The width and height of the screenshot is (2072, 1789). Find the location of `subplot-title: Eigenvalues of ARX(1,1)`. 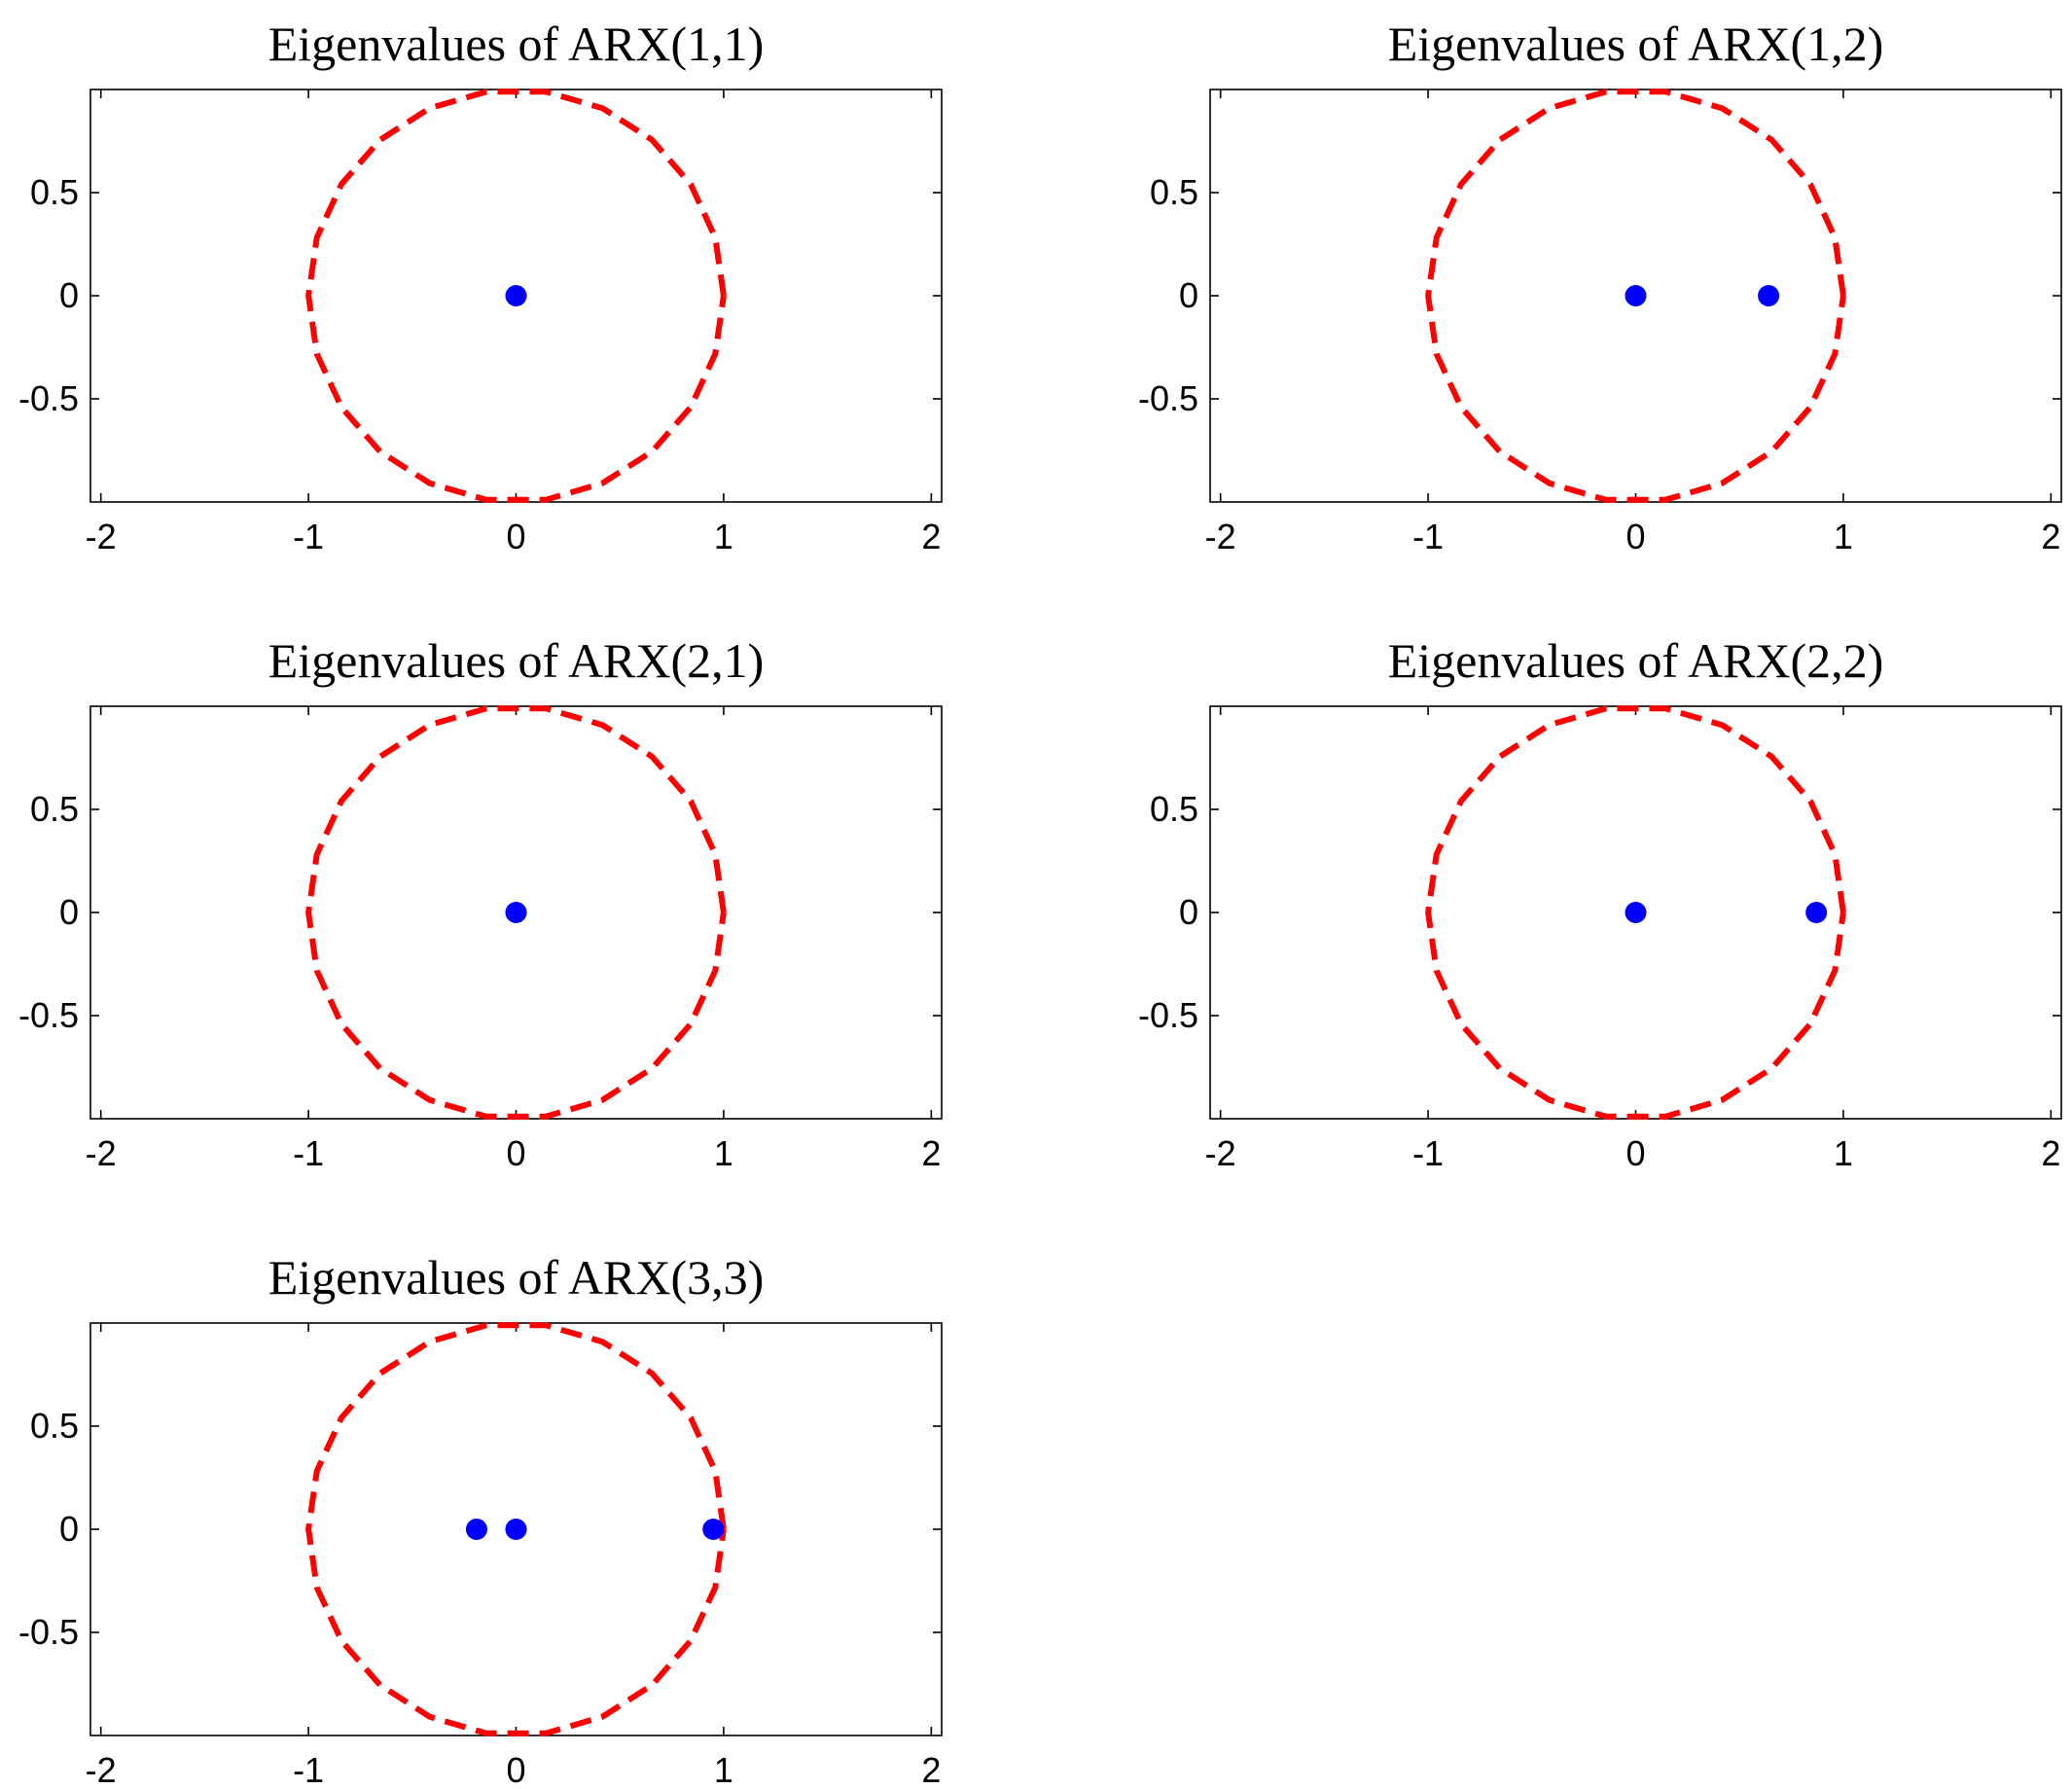

subplot-title: Eigenvalues of ARX(1,1) is located at coordinates (516, 44).